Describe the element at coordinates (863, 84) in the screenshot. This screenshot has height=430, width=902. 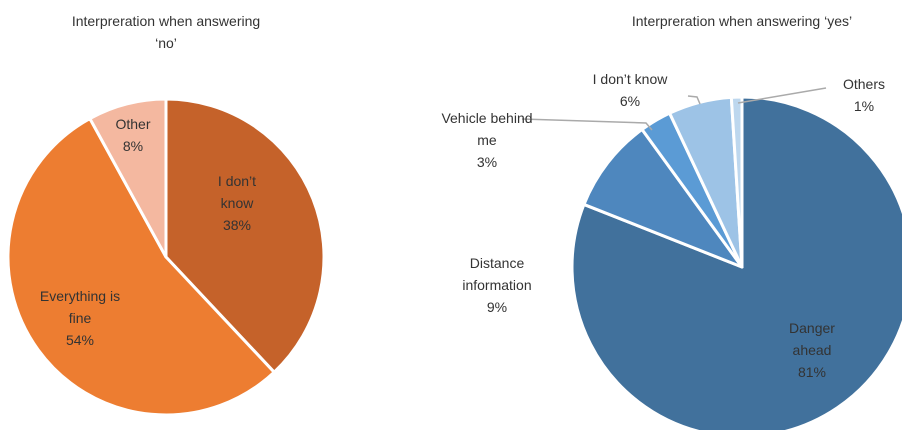
I see `category-label: Others` at that location.